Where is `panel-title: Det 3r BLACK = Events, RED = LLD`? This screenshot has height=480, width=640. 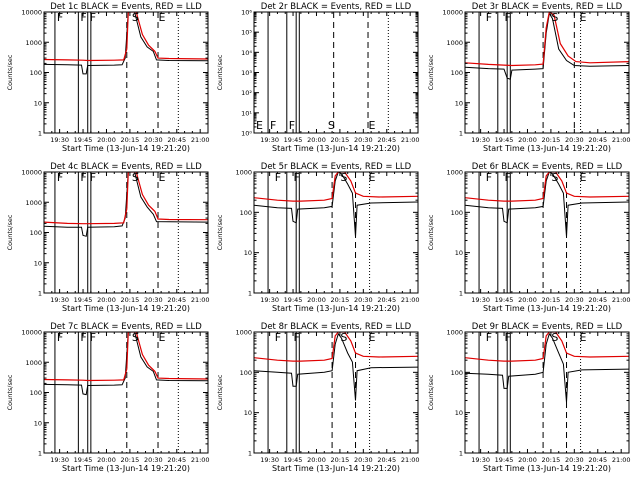 panel-title: Det 3r BLACK = Events, RED = LLD is located at coordinates (547, 7).